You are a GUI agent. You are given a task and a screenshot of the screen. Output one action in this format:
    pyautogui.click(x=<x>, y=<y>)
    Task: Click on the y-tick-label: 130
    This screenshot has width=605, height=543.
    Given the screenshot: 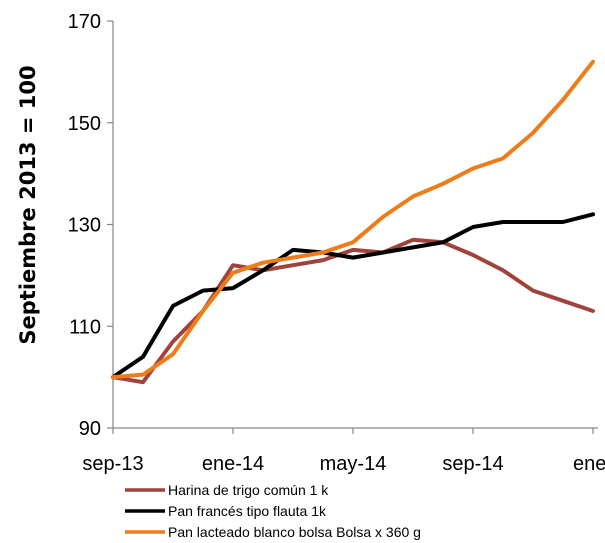 What is the action you would take?
    pyautogui.click(x=84, y=226)
    